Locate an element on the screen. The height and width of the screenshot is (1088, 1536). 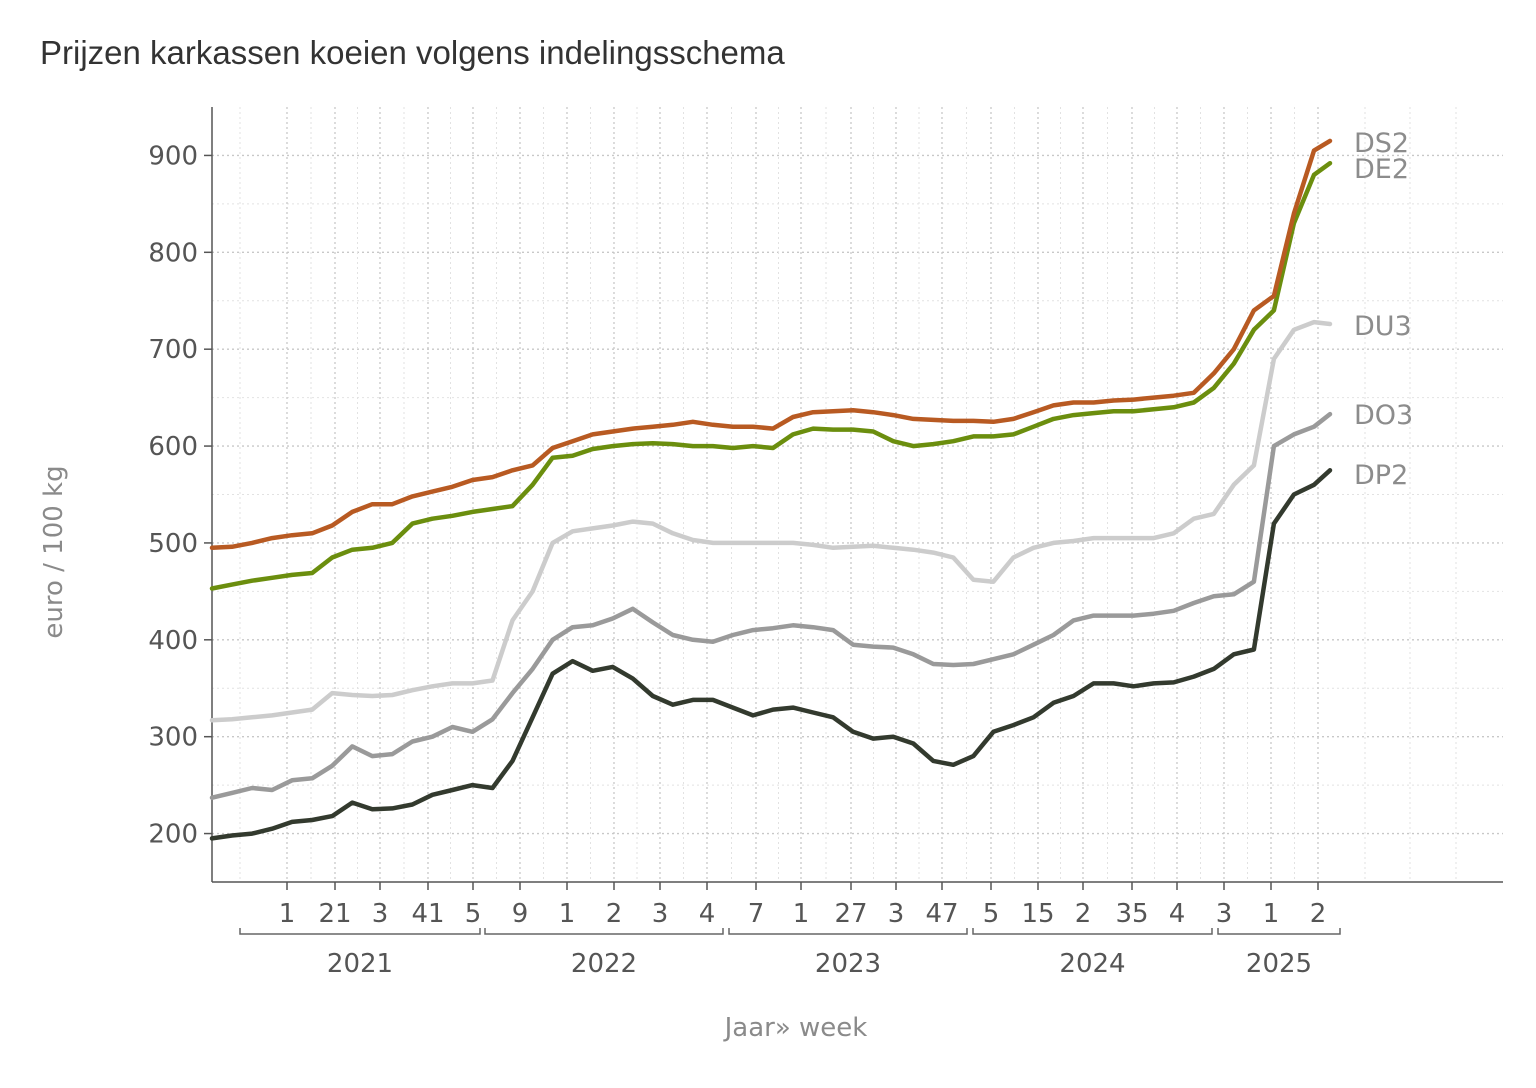
x-tick-label: 27 is located at coordinates (850, 914).